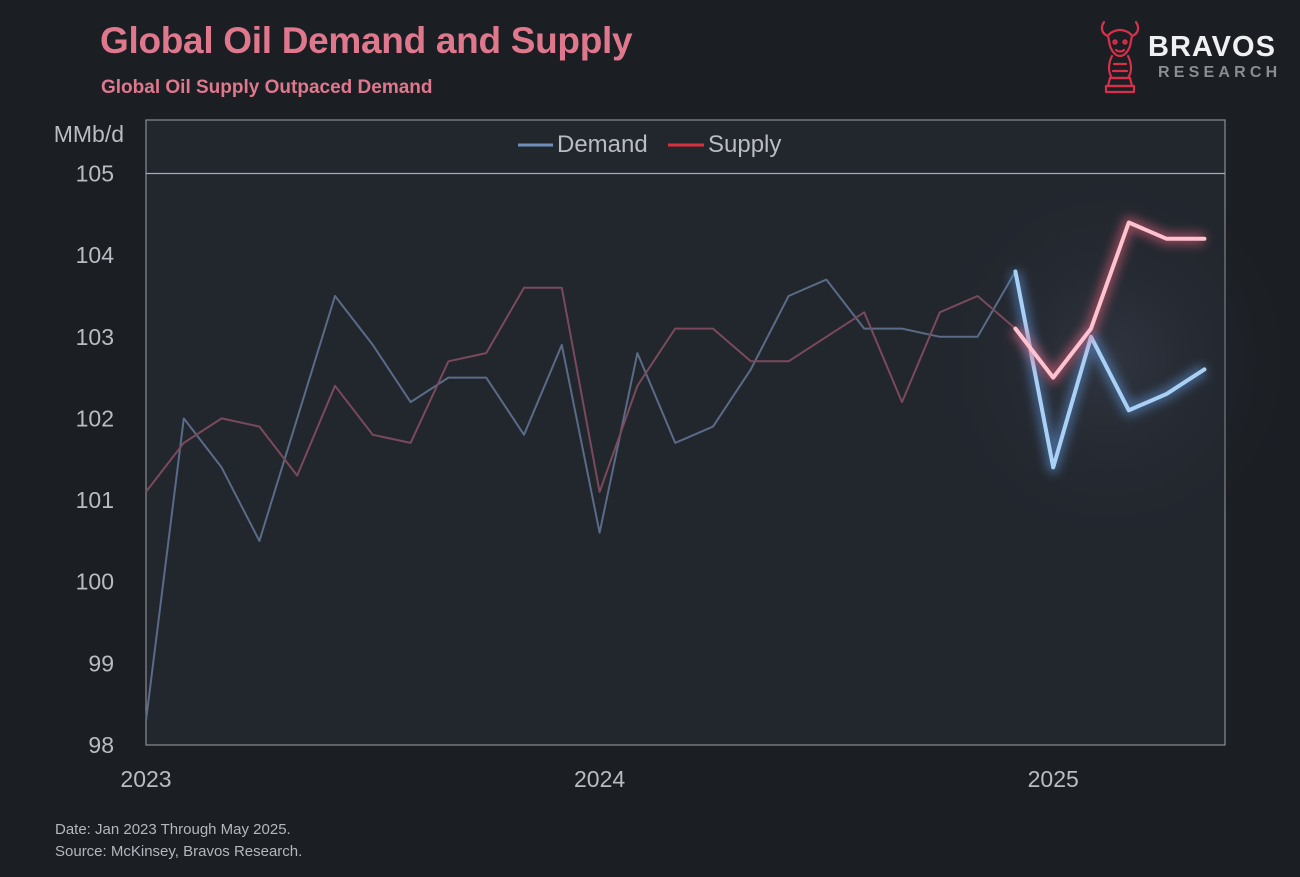  Describe the element at coordinates (1212, 47) in the screenshot. I see `logo-brand-text: BRAVOS` at that location.